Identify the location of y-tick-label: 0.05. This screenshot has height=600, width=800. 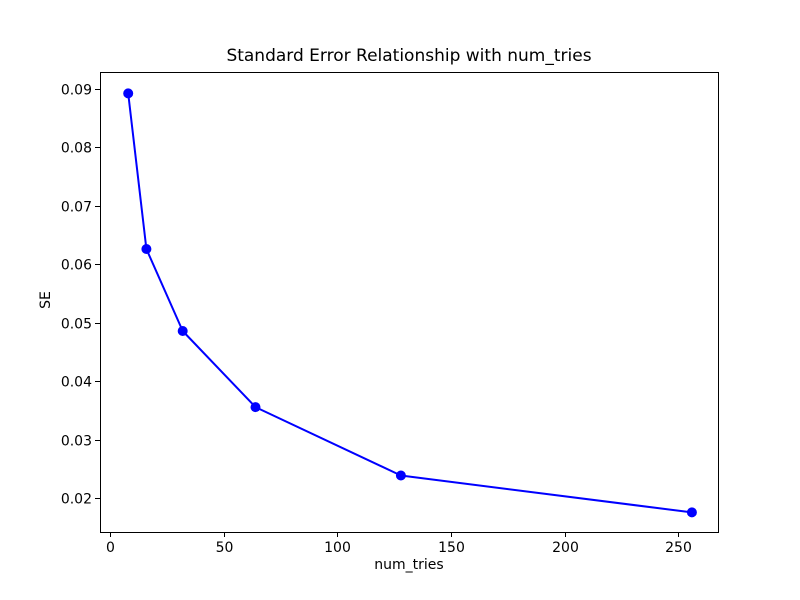
(76, 325).